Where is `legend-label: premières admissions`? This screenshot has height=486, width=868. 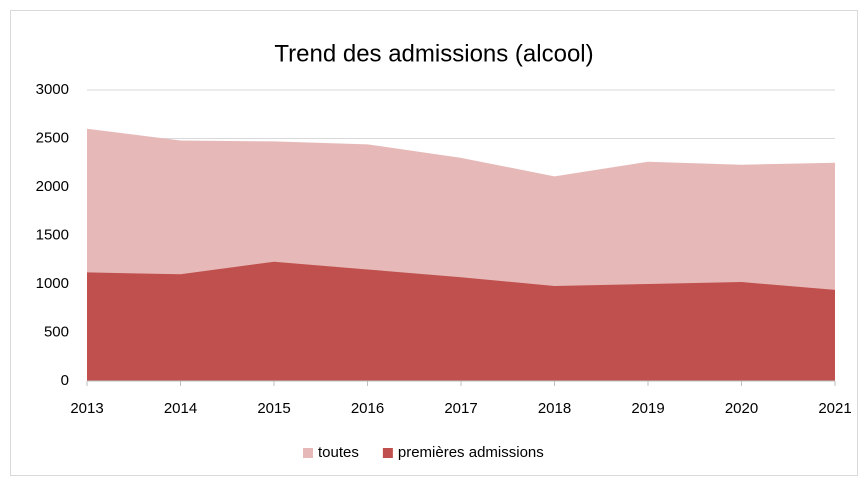 legend-label: premières admissions is located at coordinates (471, 452).